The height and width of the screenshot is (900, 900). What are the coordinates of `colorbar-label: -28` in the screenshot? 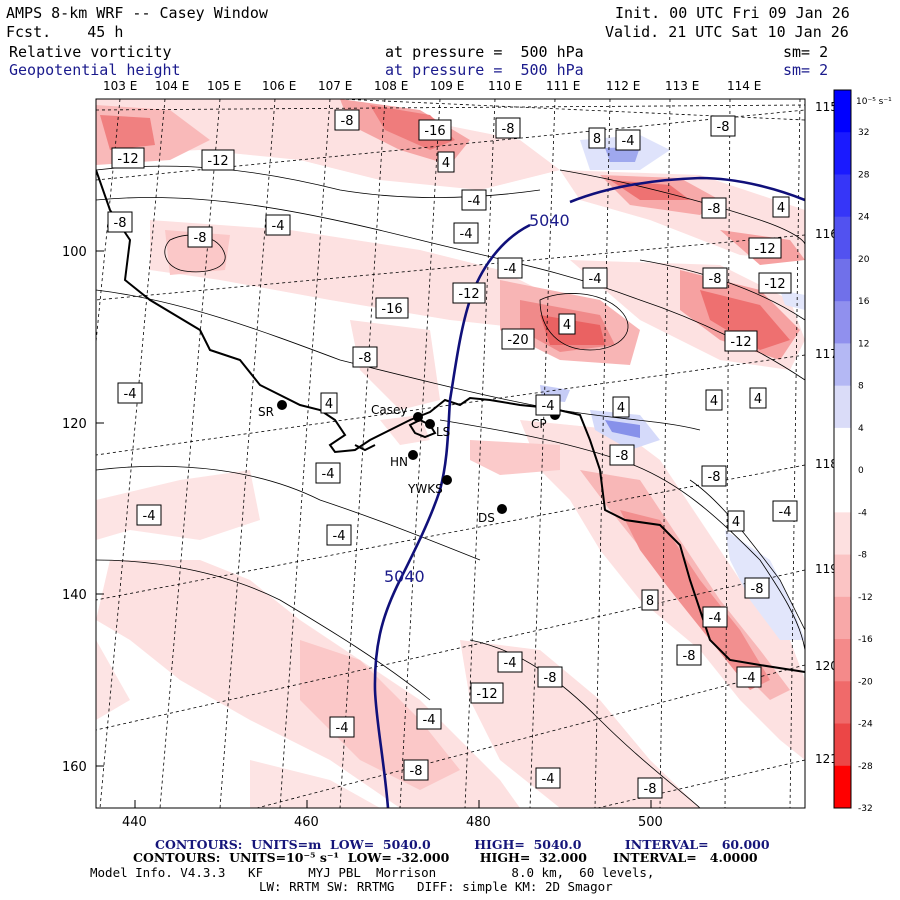 It's located at (865, 767).